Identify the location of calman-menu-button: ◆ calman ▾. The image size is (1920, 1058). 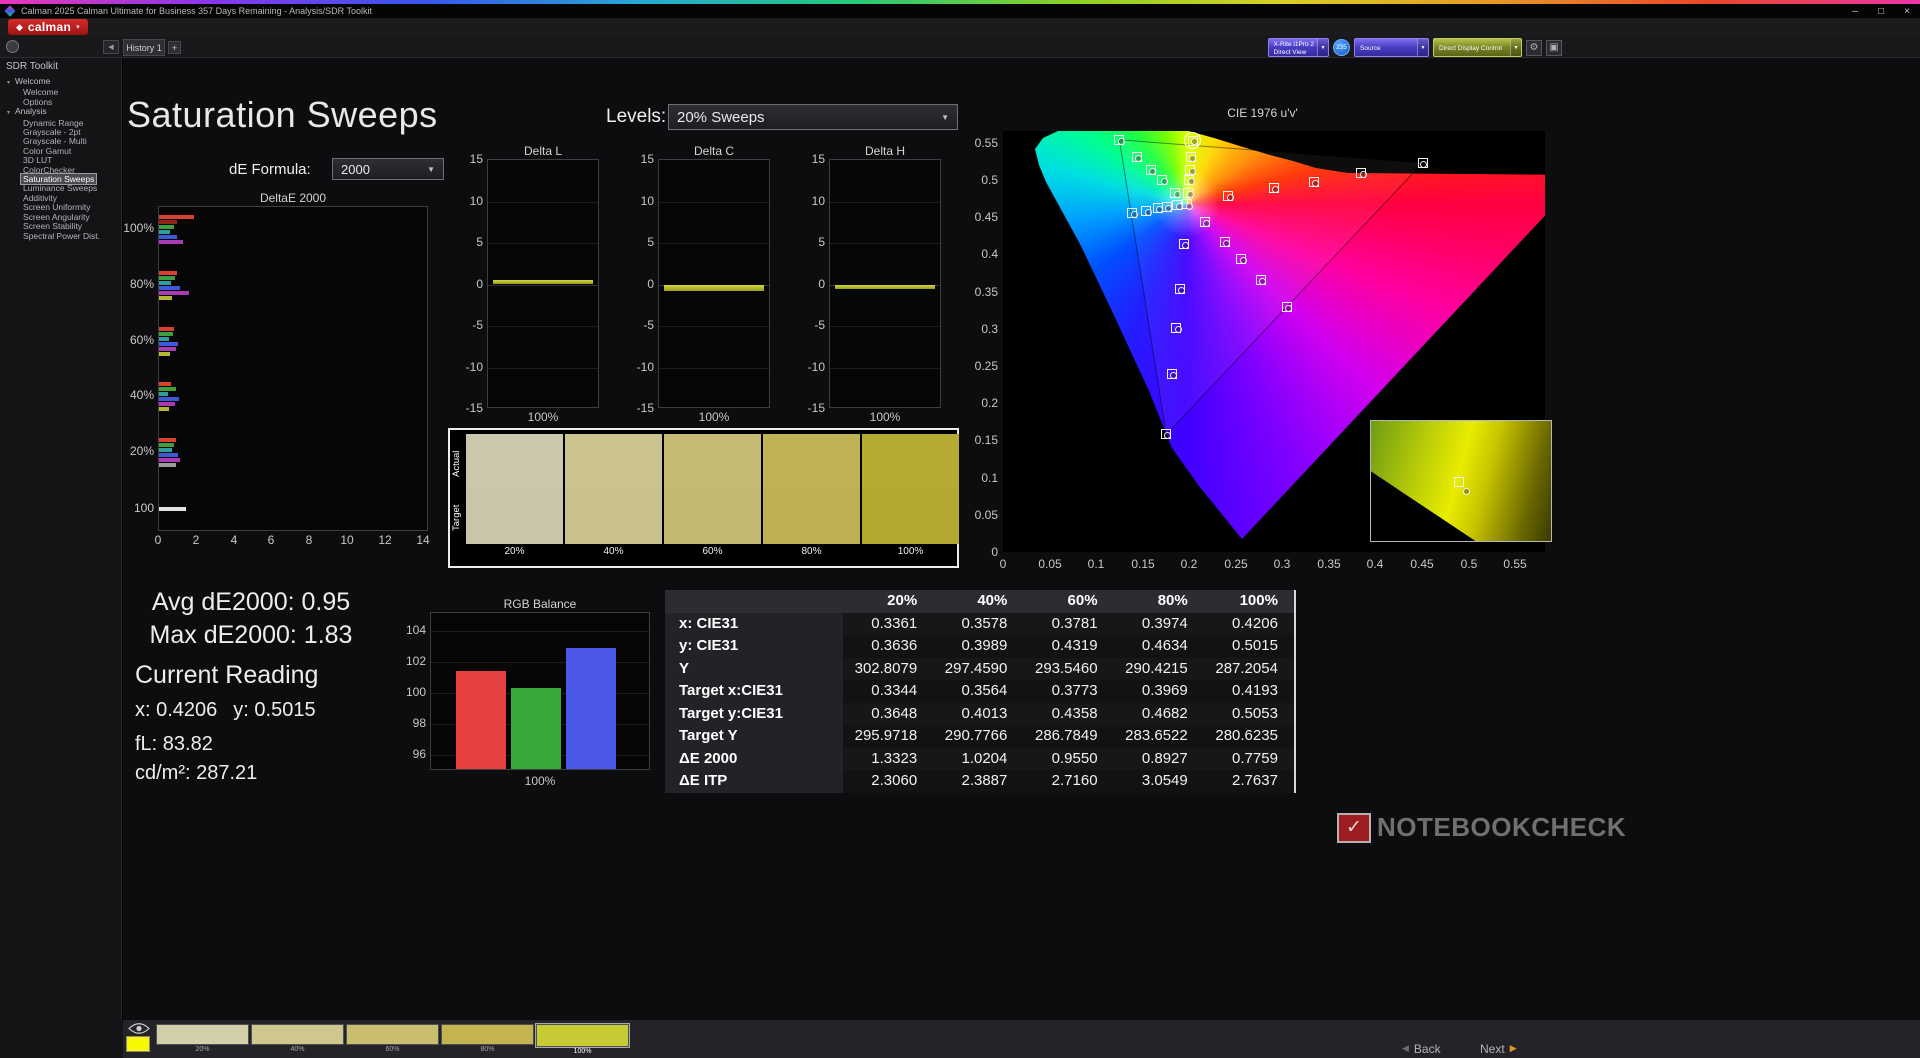
(48, 27).